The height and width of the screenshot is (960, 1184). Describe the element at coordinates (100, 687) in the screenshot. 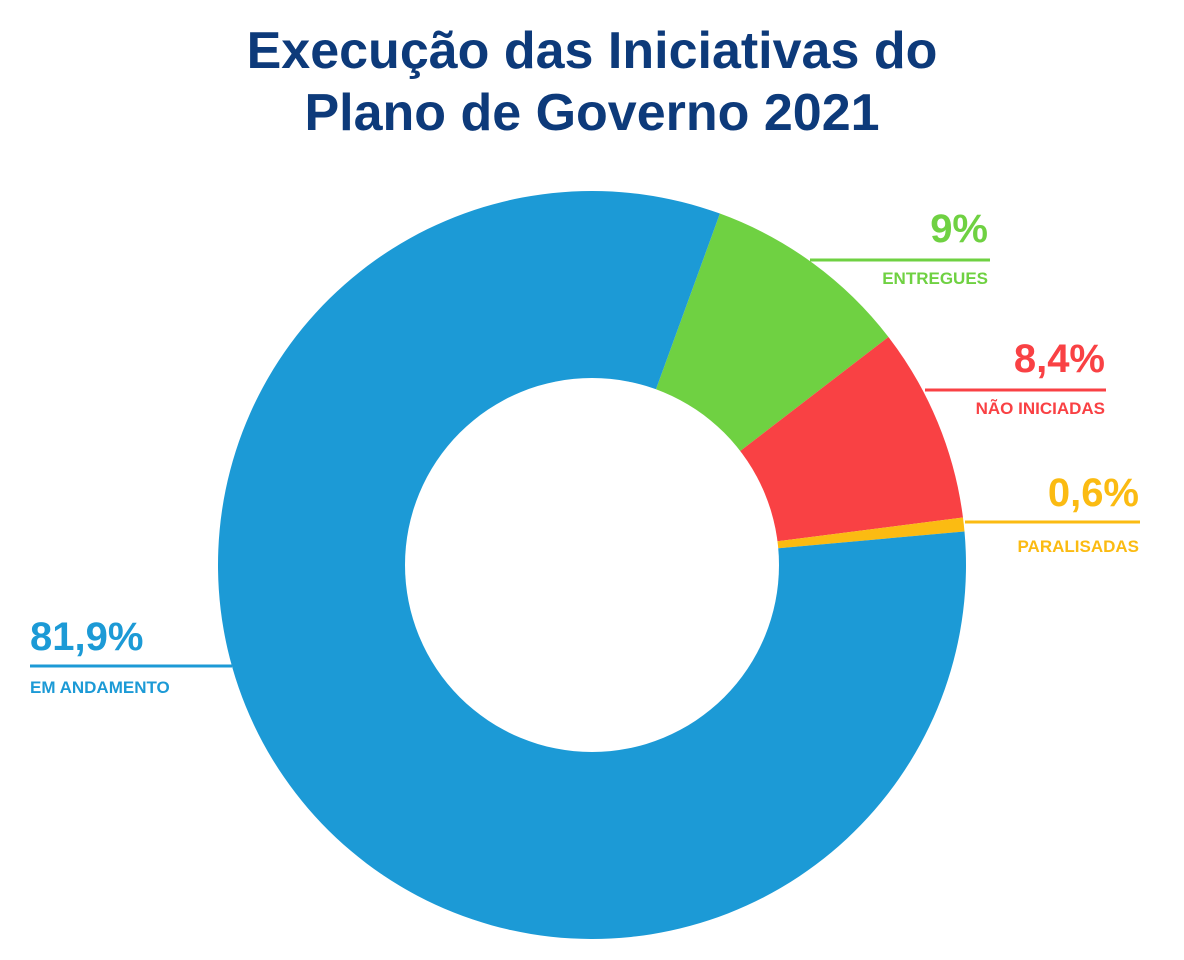

I see `category-label-em-andamento: EM ANDAMENTO` at that location.